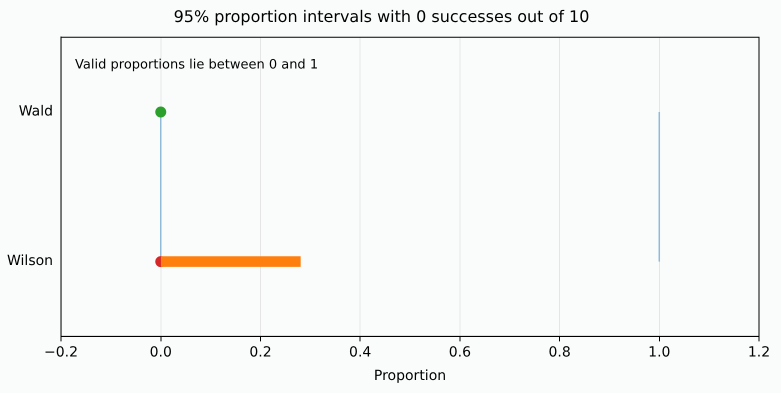 The image size is (781, 393). Describe the element at coordinates (30, 261) in the screenshot. I see `y-tick-label: Wilson` at that location.